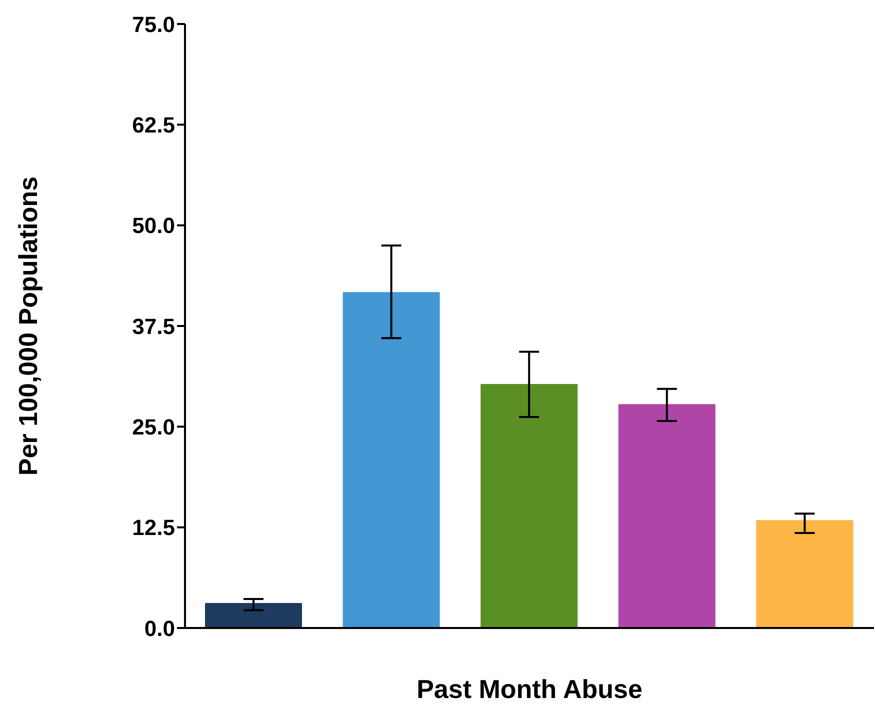 This screenshot has width=876, height=710. Describe the element at coordinates (153, 427) in the screenshot. I see `y-tick-label: 25.0` at that location.